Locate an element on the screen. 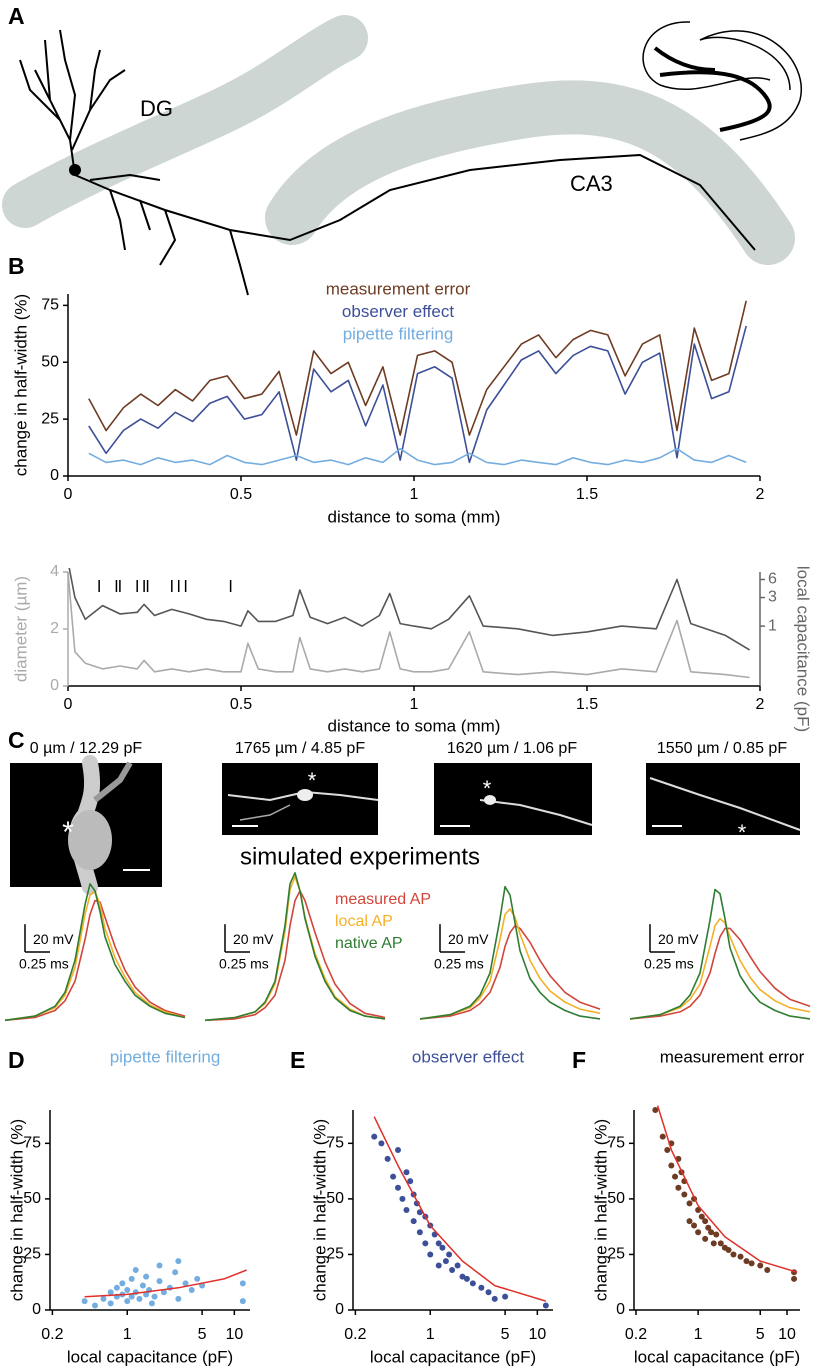 This screenshot has width=820, height=1369. y2-axis-label: local capacitance (pF) is located at coordinates (803, 649).